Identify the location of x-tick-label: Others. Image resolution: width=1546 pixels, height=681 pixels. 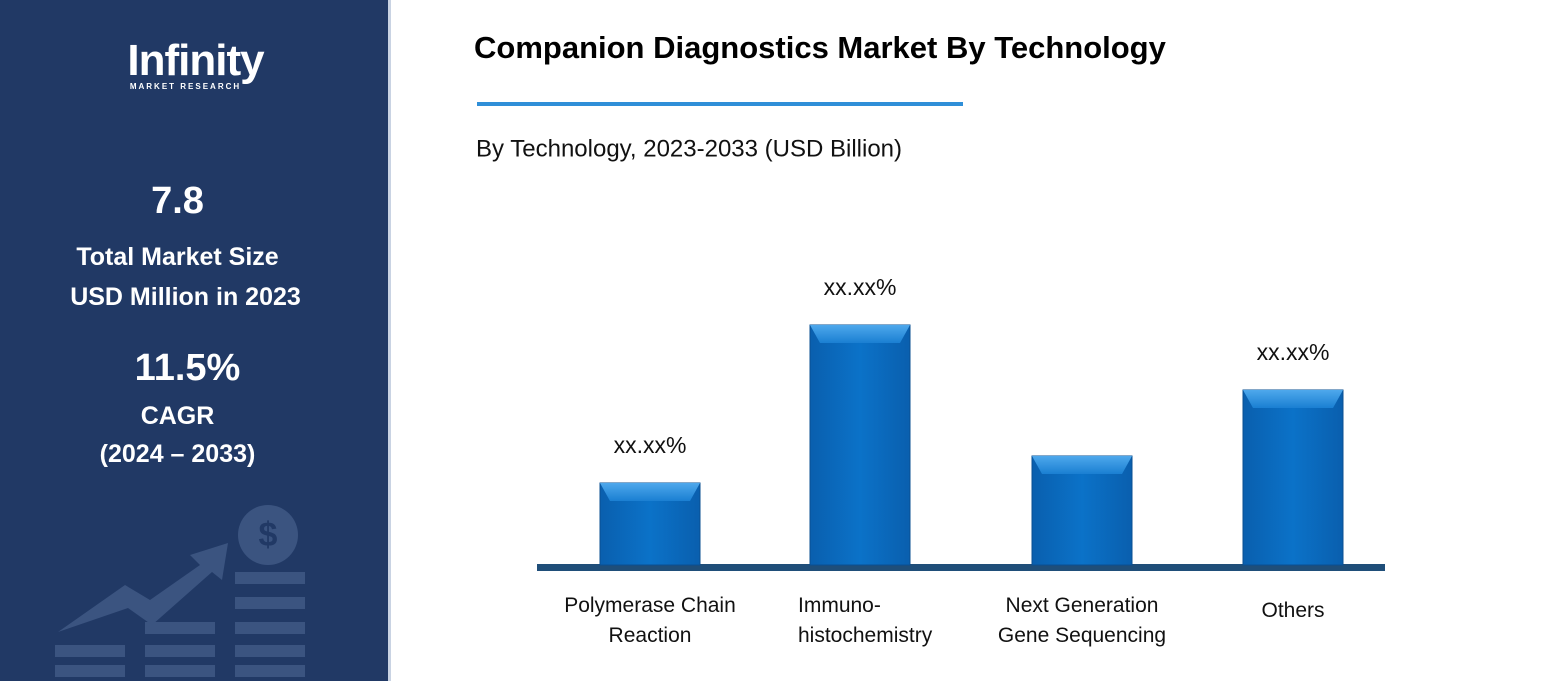
(1293, 610).